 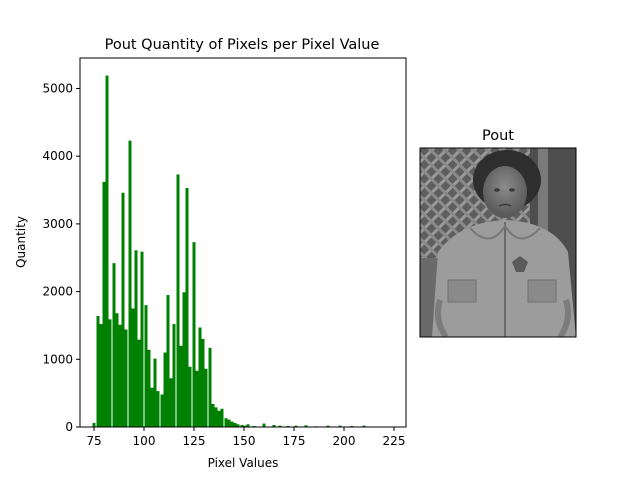 I want to click on pout-photo, so click(x=498, y=242).